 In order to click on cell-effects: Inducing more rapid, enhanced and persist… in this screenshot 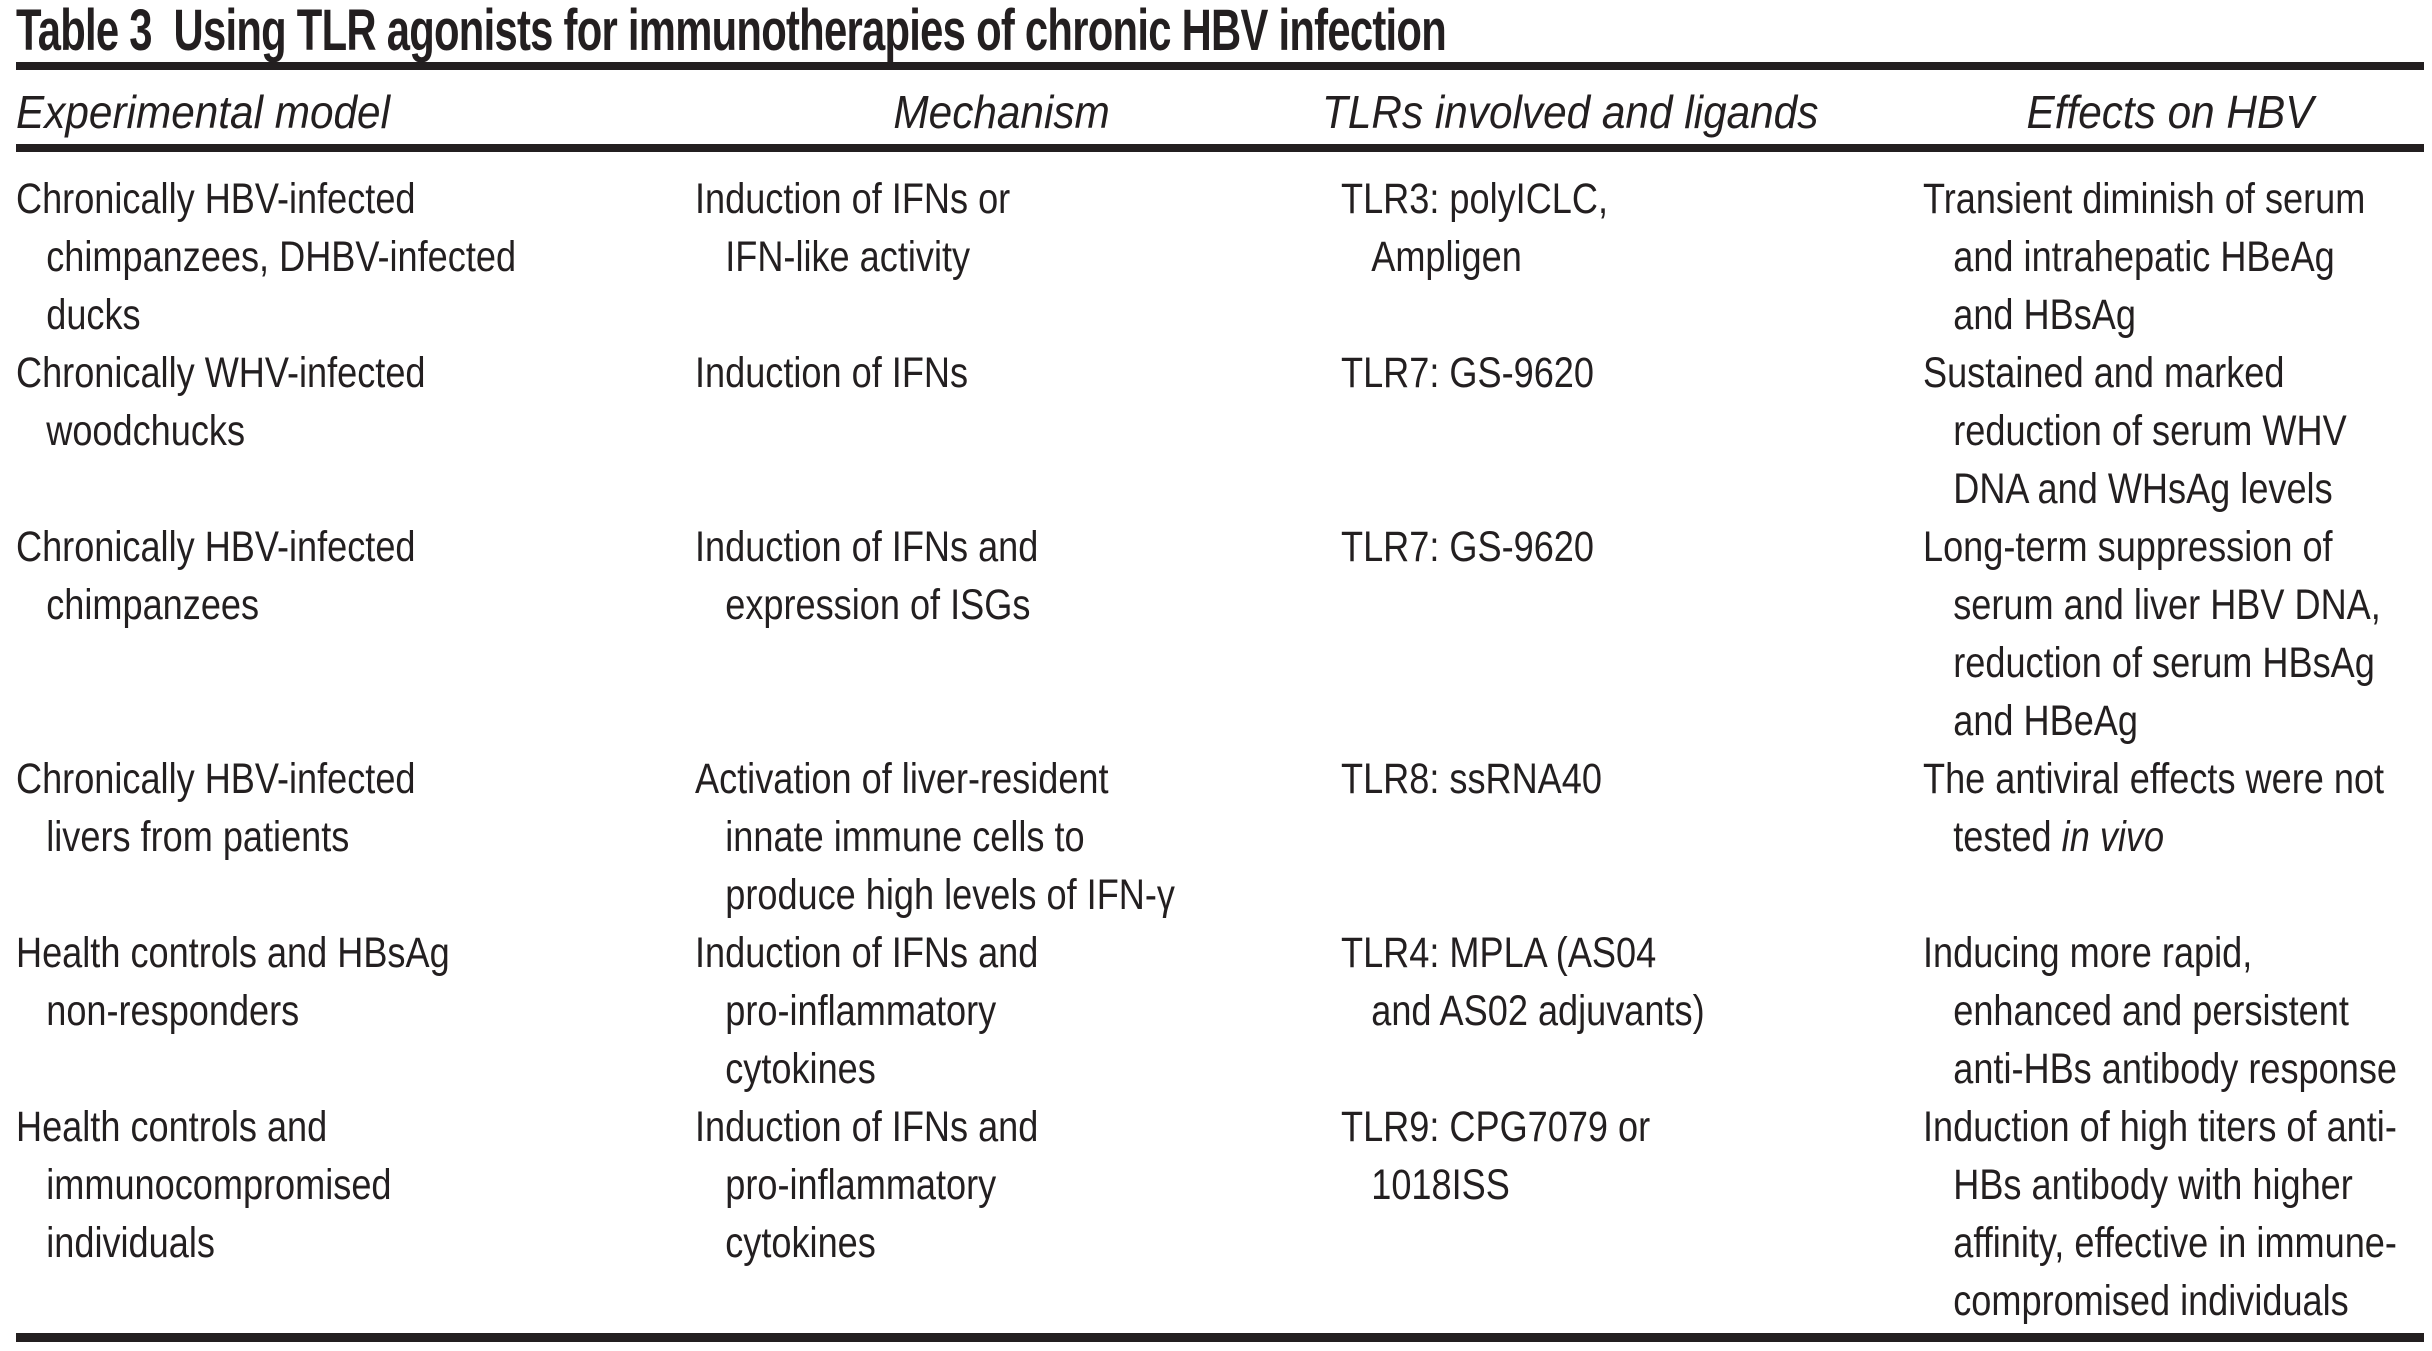, I will do `click(2169, 1011)`.